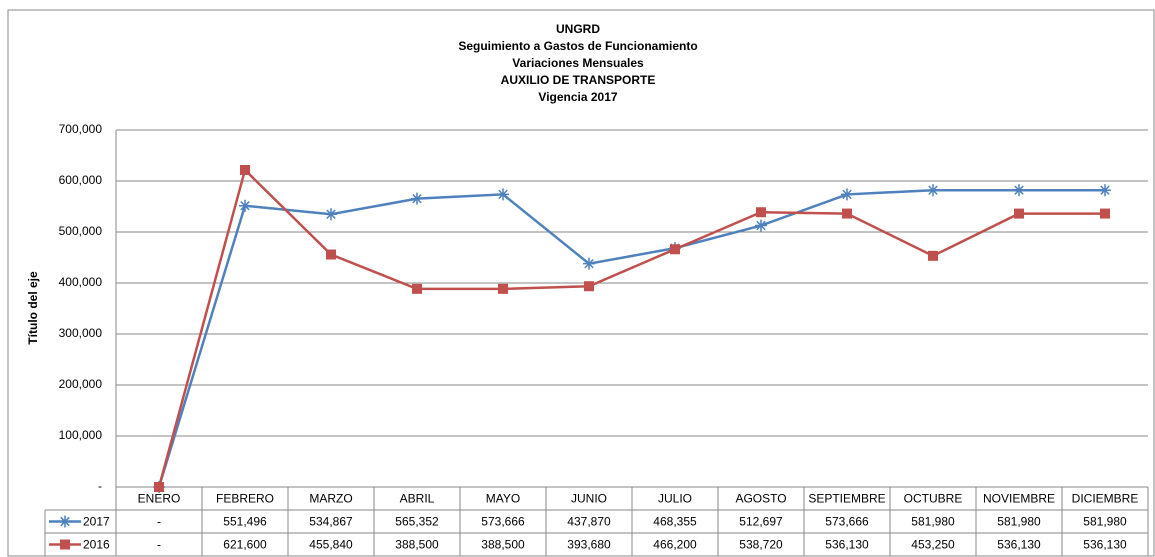  I want to click on x-tick-label: JULIO, so click(675, 499).